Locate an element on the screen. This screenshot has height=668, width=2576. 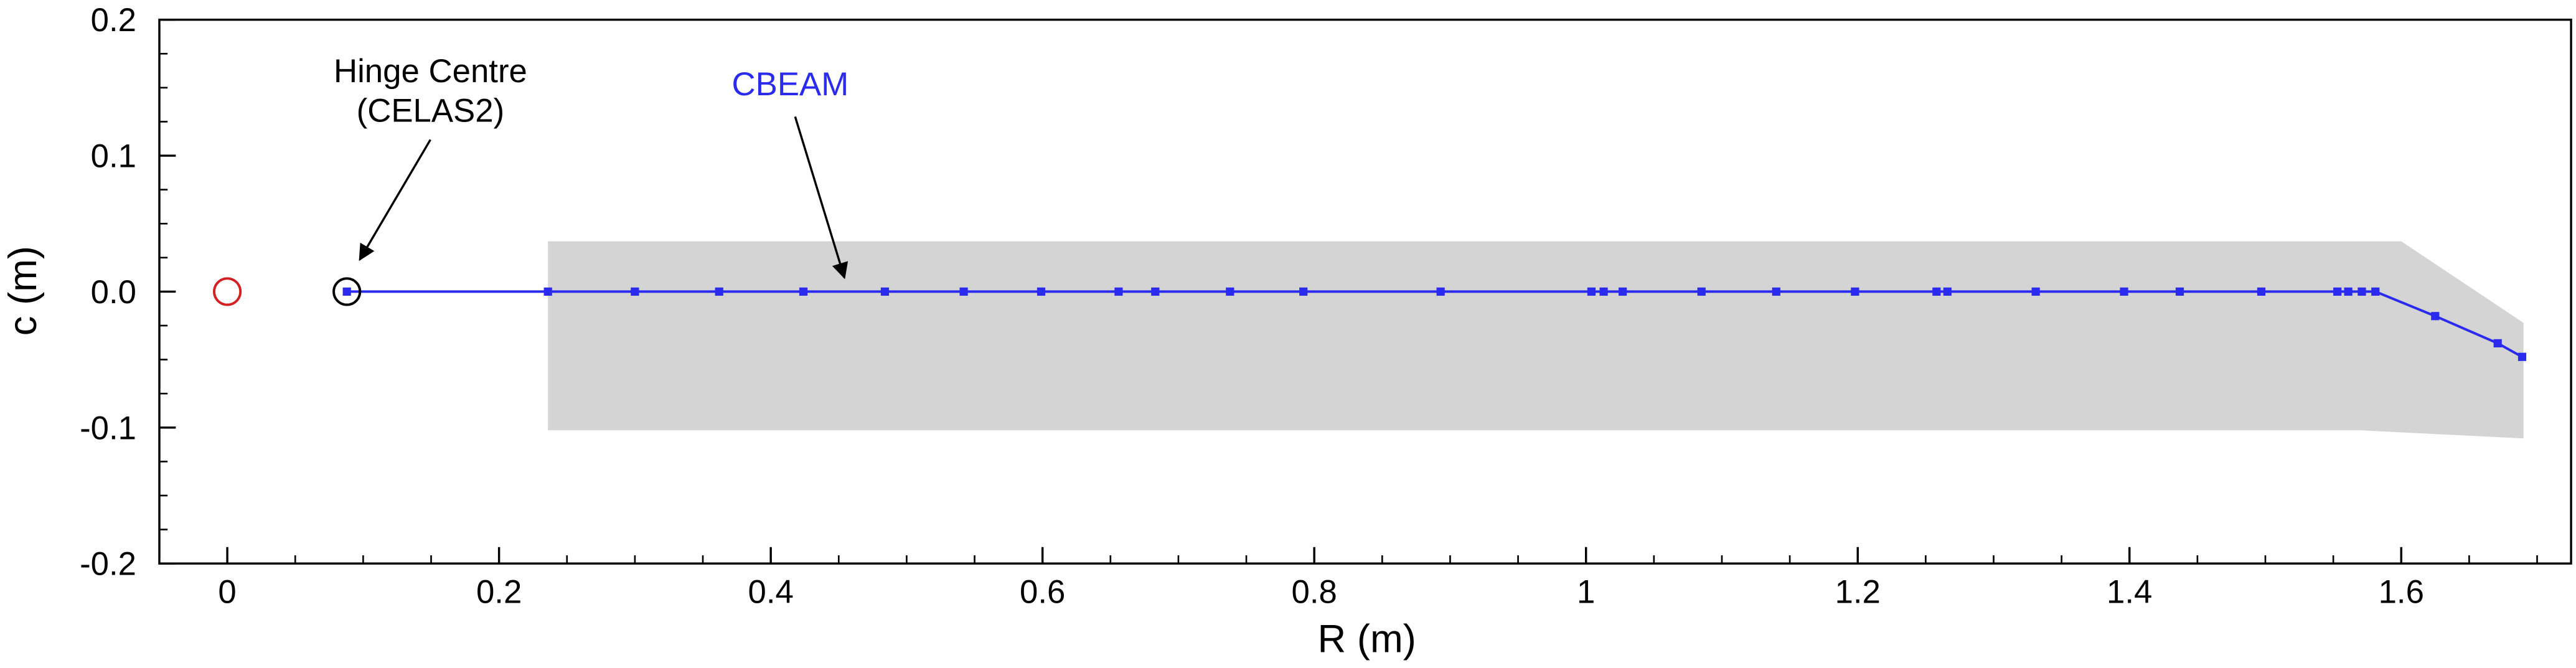
x-tick-label: 1.2 is located at coordinates (1858, 591).